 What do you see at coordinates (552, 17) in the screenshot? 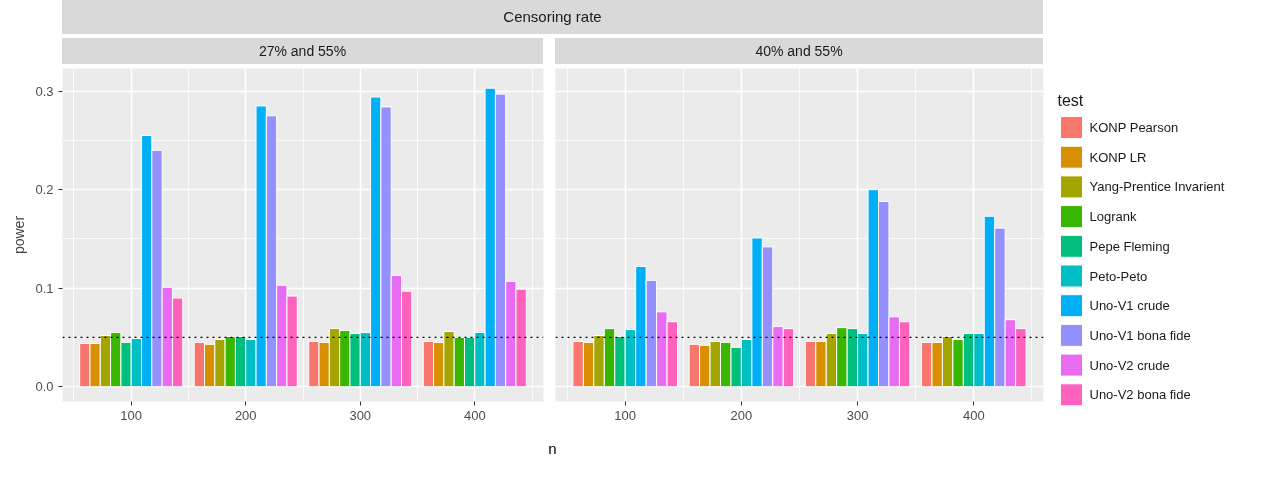
I see `text: Censoring rate` at bounding box center [552, 17].